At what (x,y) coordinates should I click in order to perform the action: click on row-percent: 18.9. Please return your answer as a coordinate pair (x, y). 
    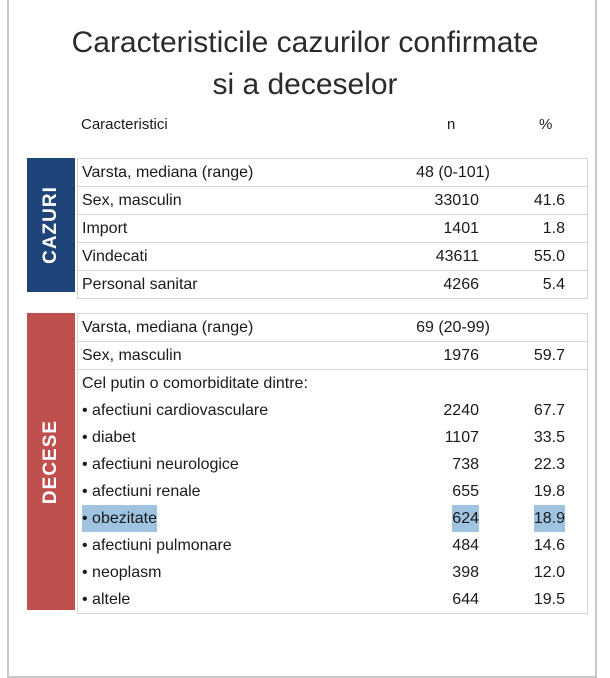
    Looking at the image, I should click on (549, 518).